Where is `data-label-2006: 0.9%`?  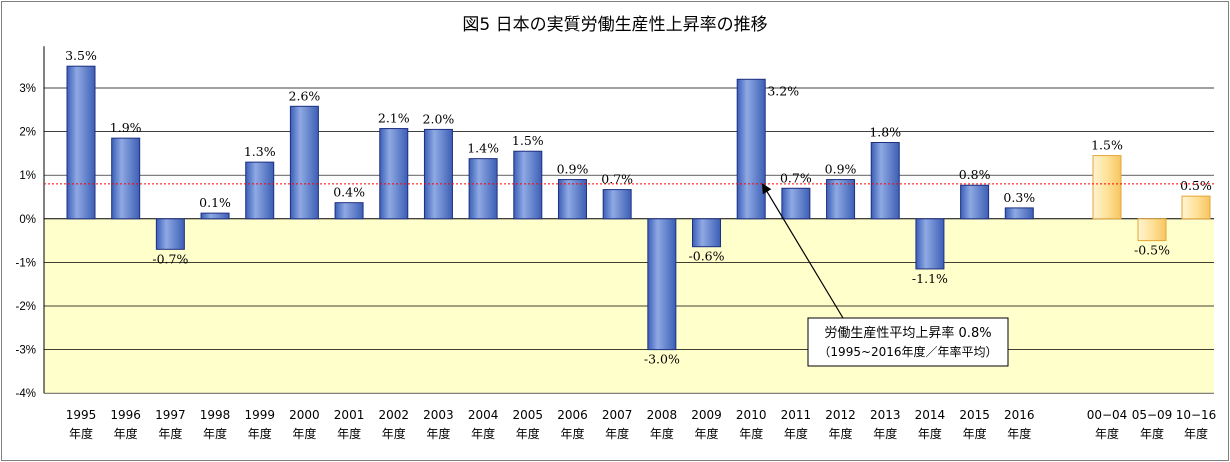
data-label-2006: 0.9% is located at coordinates (573, 169).